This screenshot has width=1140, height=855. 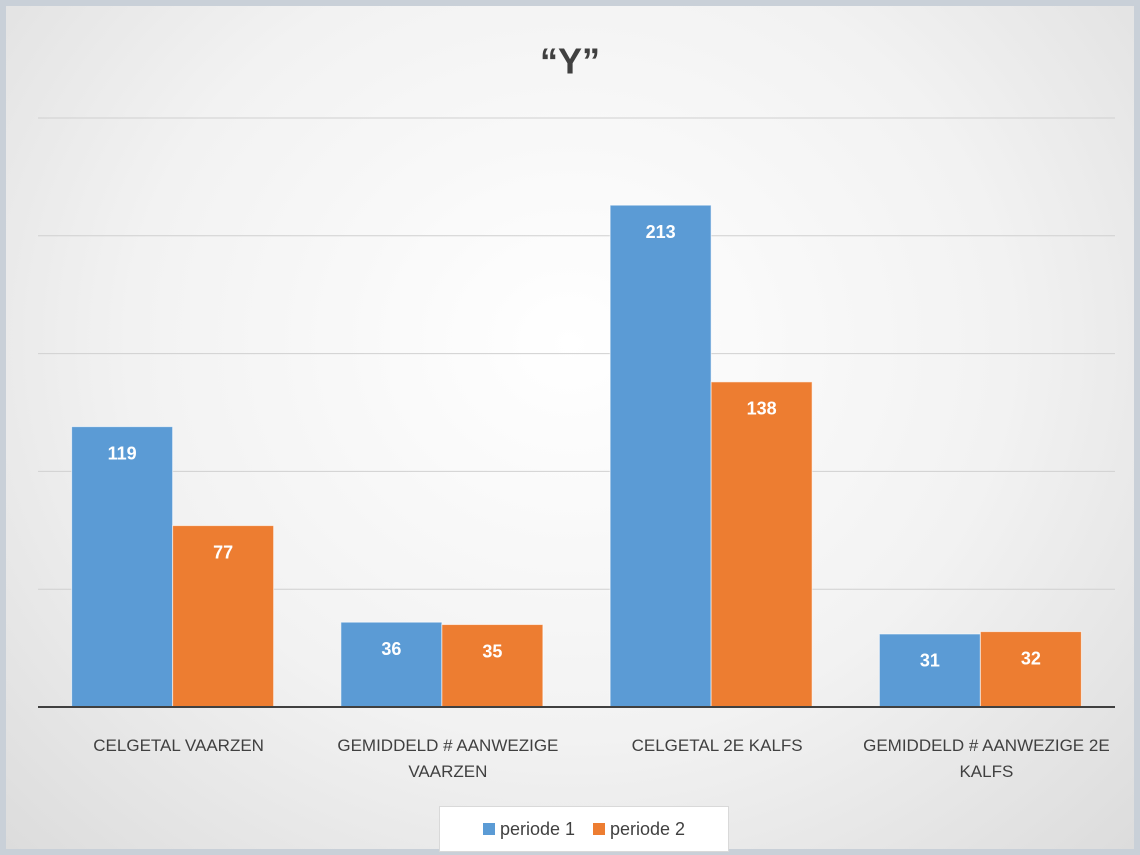 What do you see at coordinates (122, 453) in the screenshot?
I see `data-label: 119` at bounding box center [122, 453].